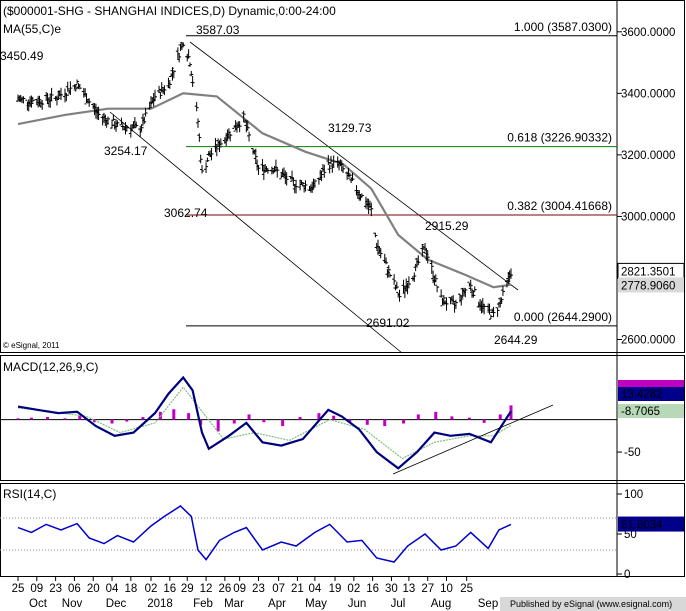  I want to click on rsi-readout: 61.8034, so click(642, 526).